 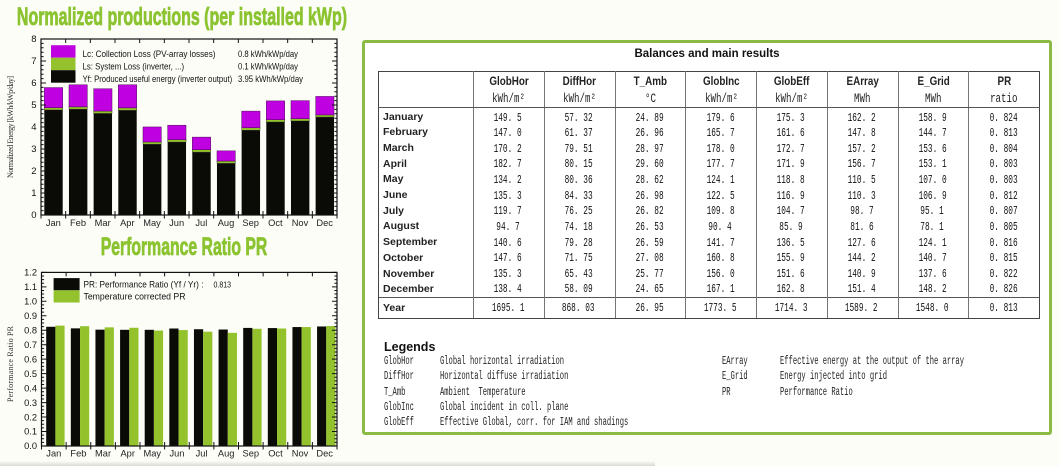 What do you see at coordinates (30, 388) in the screenshot?
I see `svg-text: 0.4` at bounding box center [30, 388].